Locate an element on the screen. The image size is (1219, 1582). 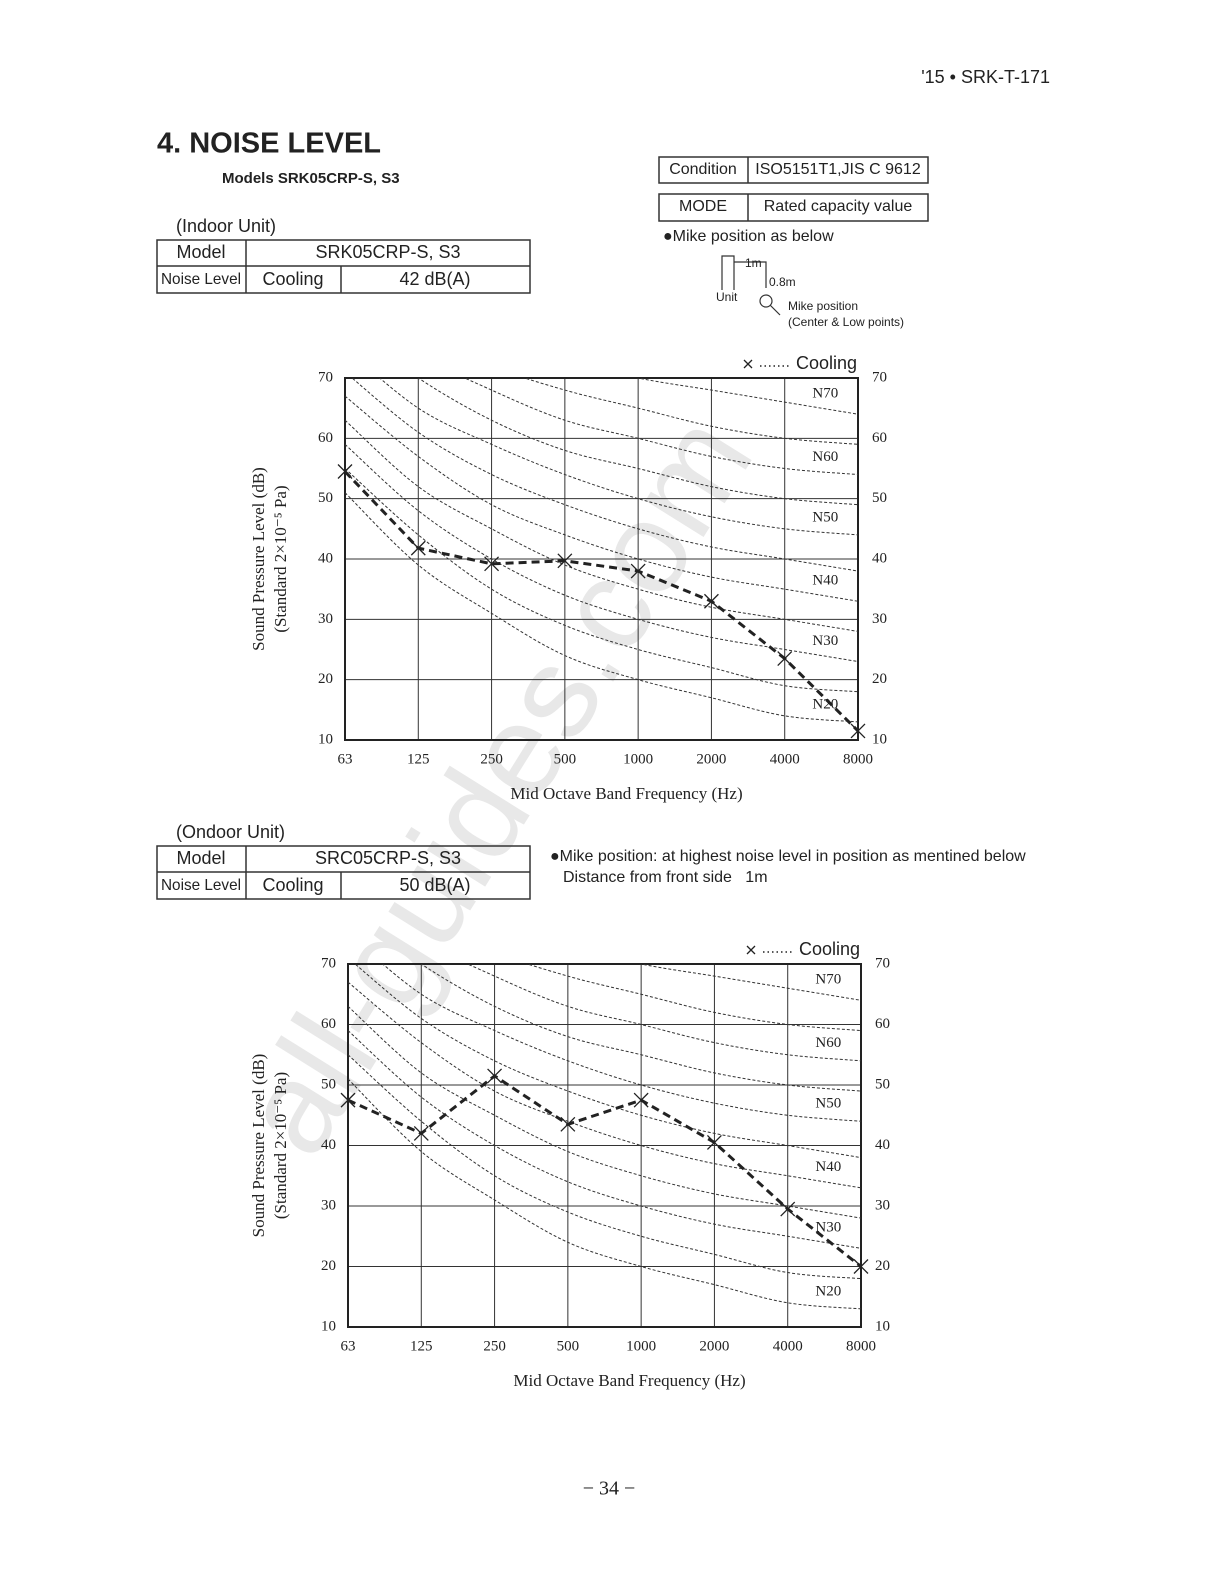
table-cell: 42 dB(A) is located at coordinates (434, 279).